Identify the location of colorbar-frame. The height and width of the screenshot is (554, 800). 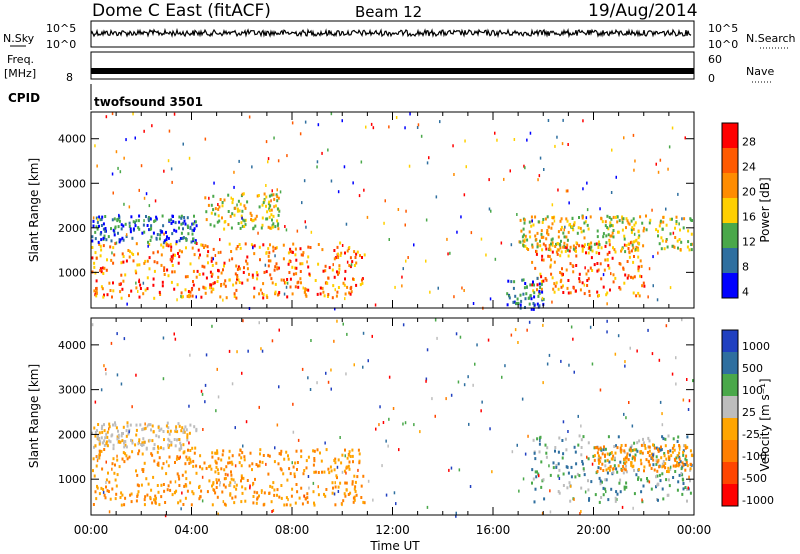
(730, 418).